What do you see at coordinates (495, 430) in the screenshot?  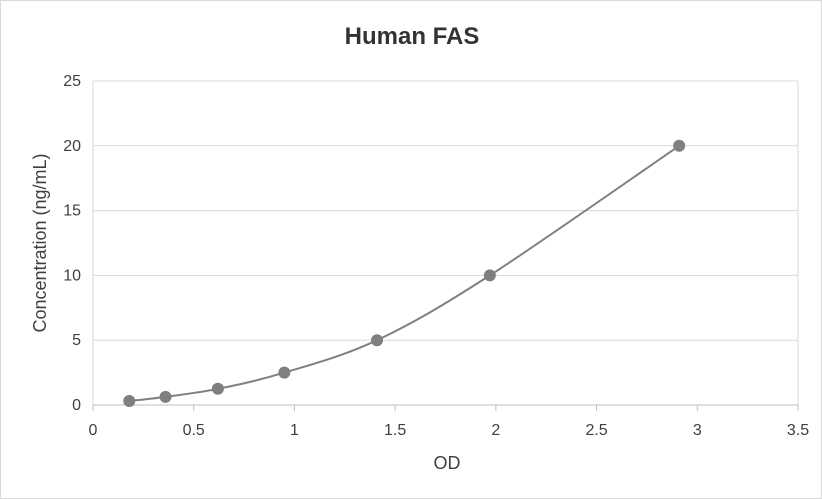 I see `x-tick-label: 2` at bounding box center [495, 430].